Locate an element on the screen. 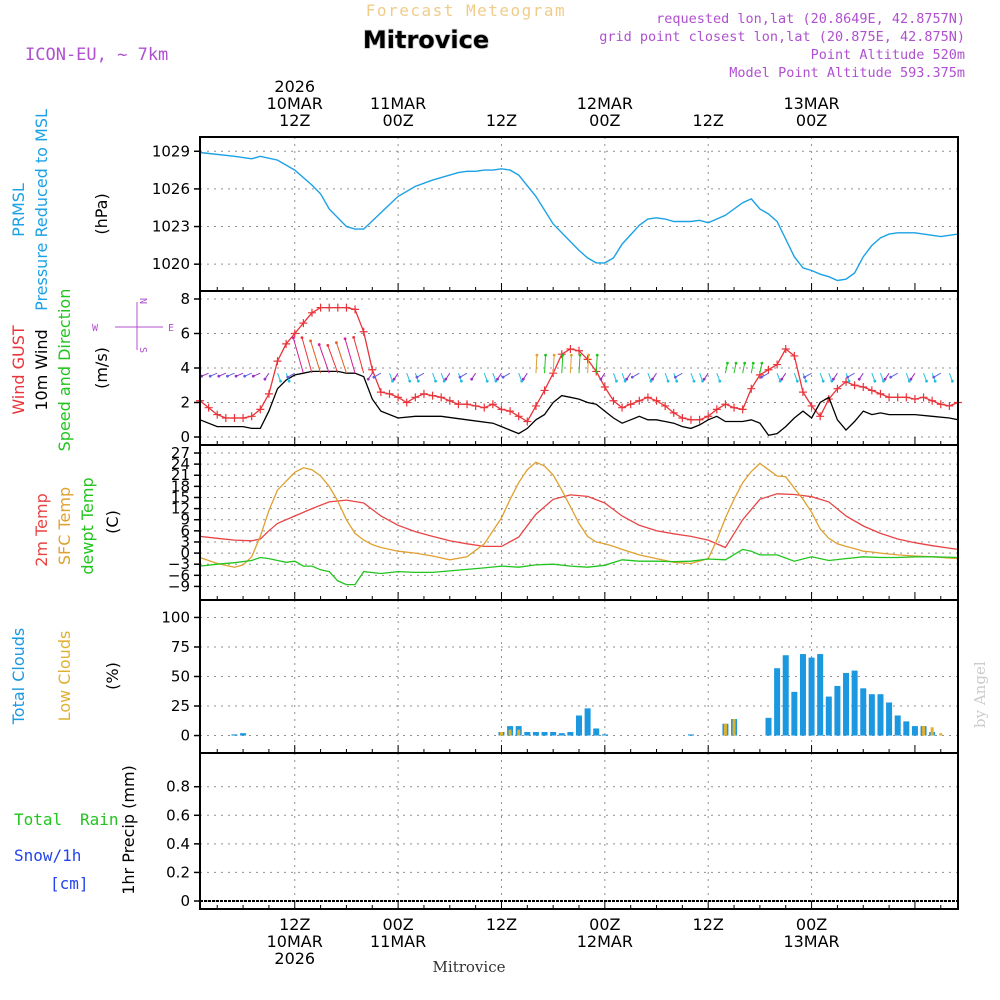  y-tick-label: 1020 is located at coordinates (171, 264).